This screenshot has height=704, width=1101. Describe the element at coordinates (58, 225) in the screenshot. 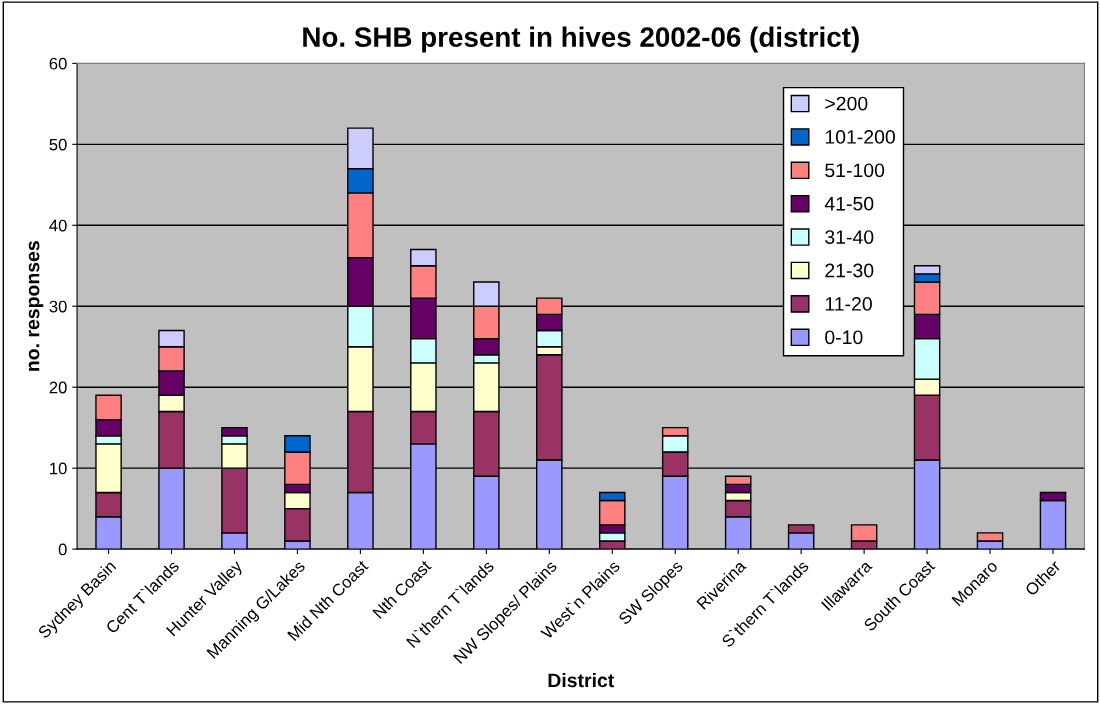

I see `y-tick-label: 40` at that location.